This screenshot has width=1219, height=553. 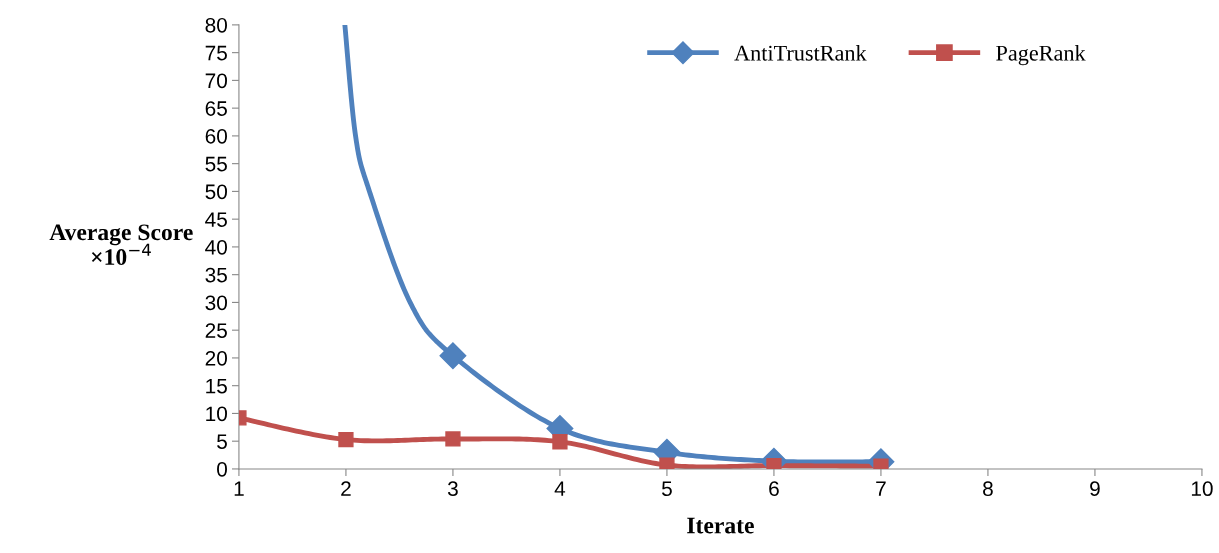 I want to click on y-tick-label: 55, so click(x=216, y=164).